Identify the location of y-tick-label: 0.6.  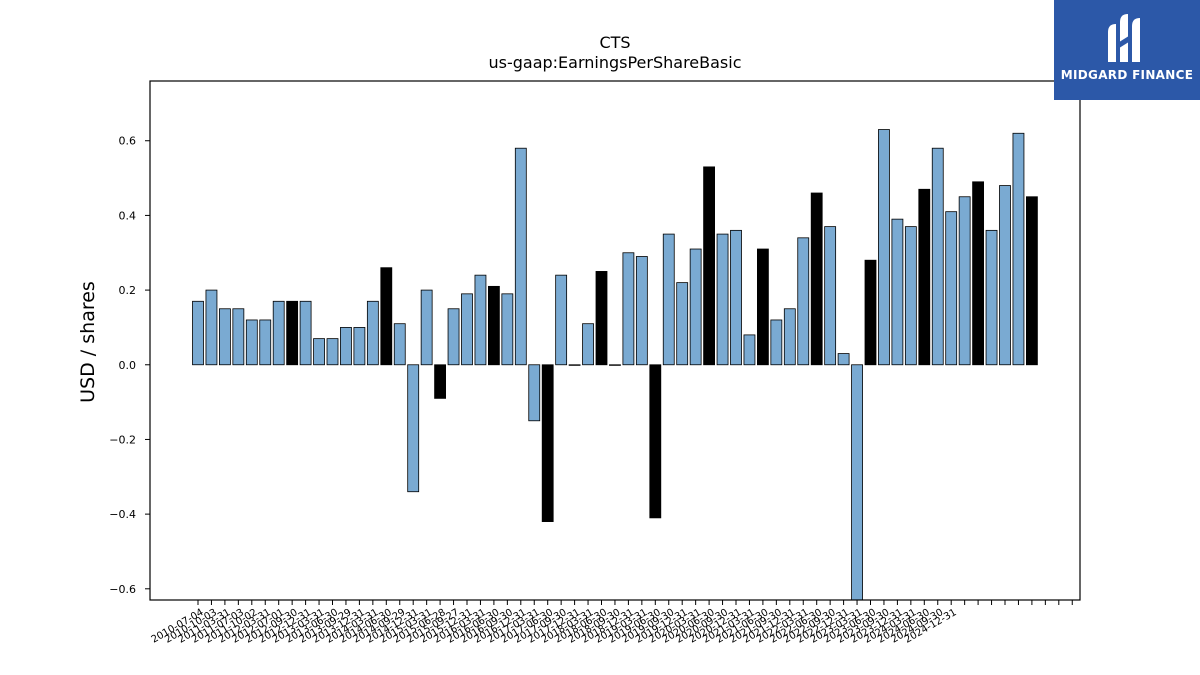
(128, 141).